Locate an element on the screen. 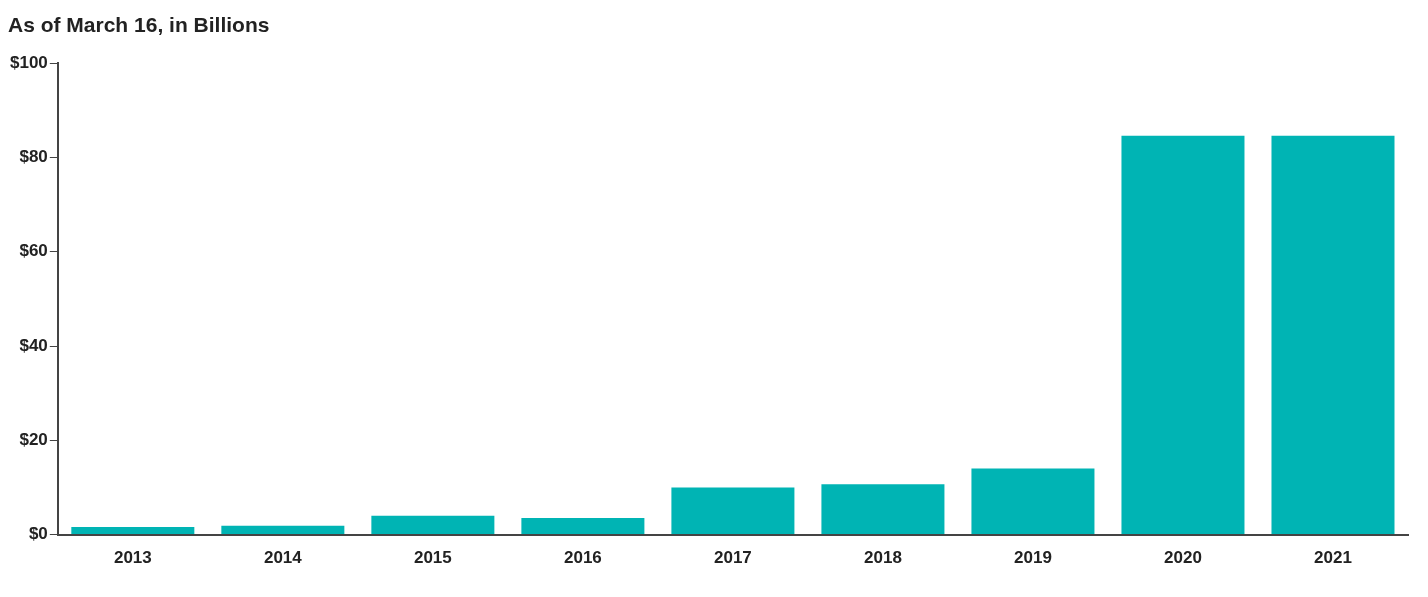 Image resolution: width=1428 pixels, height=597 pixels. y-tick-label: $40 is located at coordinates (33, 345).